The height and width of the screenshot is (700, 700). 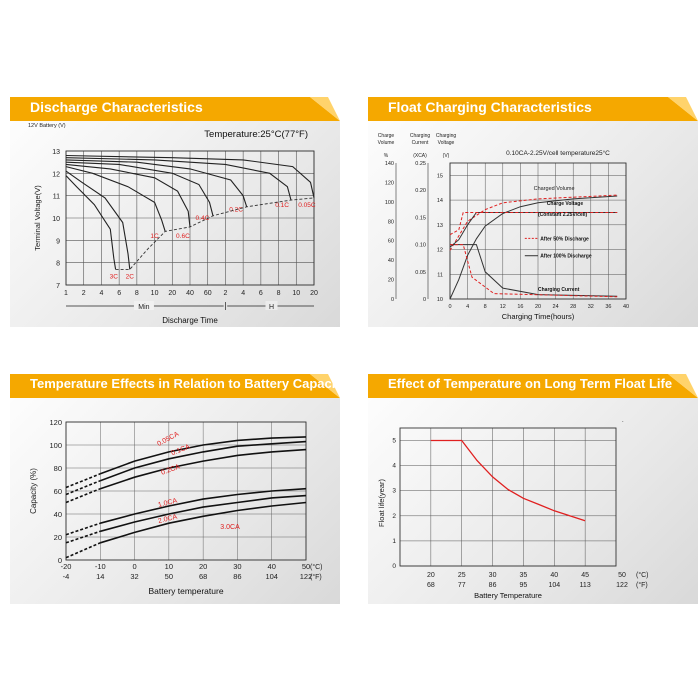 What do you see at coordinates (167, 520) in the screenshot?
I see `series-label: 2.0CA` at bounding box center [167, 520].